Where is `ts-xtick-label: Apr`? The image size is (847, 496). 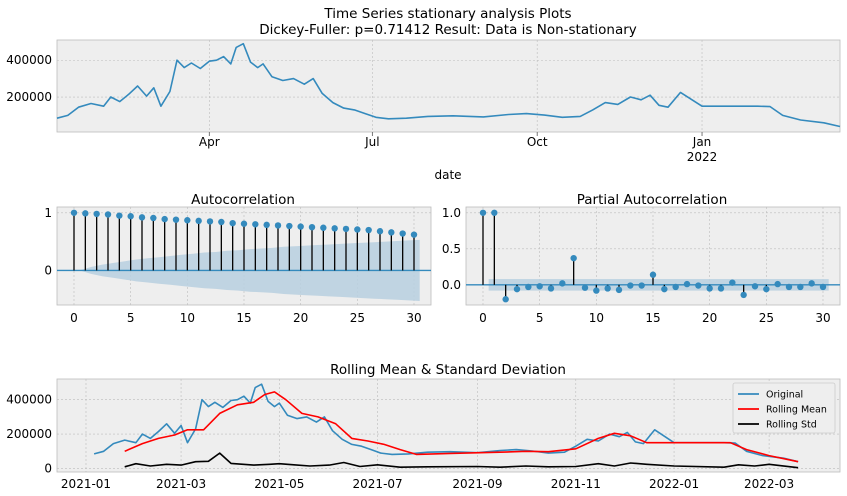
ts-xtick-label: Apr is located at coordinates (209, 142).